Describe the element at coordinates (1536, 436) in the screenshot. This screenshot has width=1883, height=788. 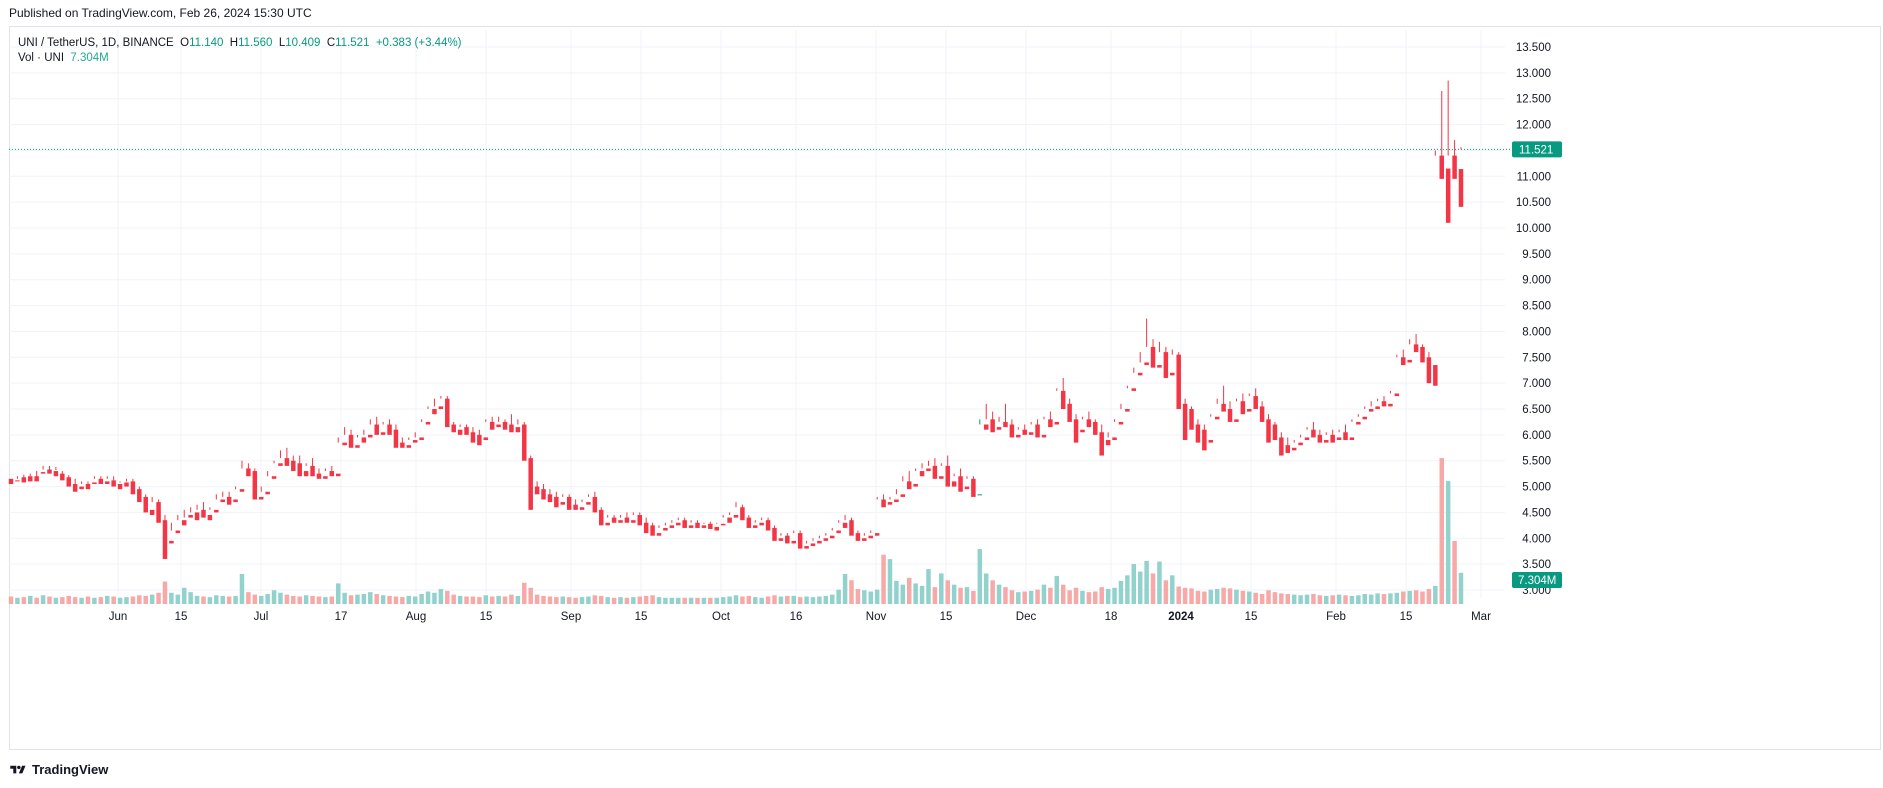
I see `y-tick-label: 6.000` at that location.